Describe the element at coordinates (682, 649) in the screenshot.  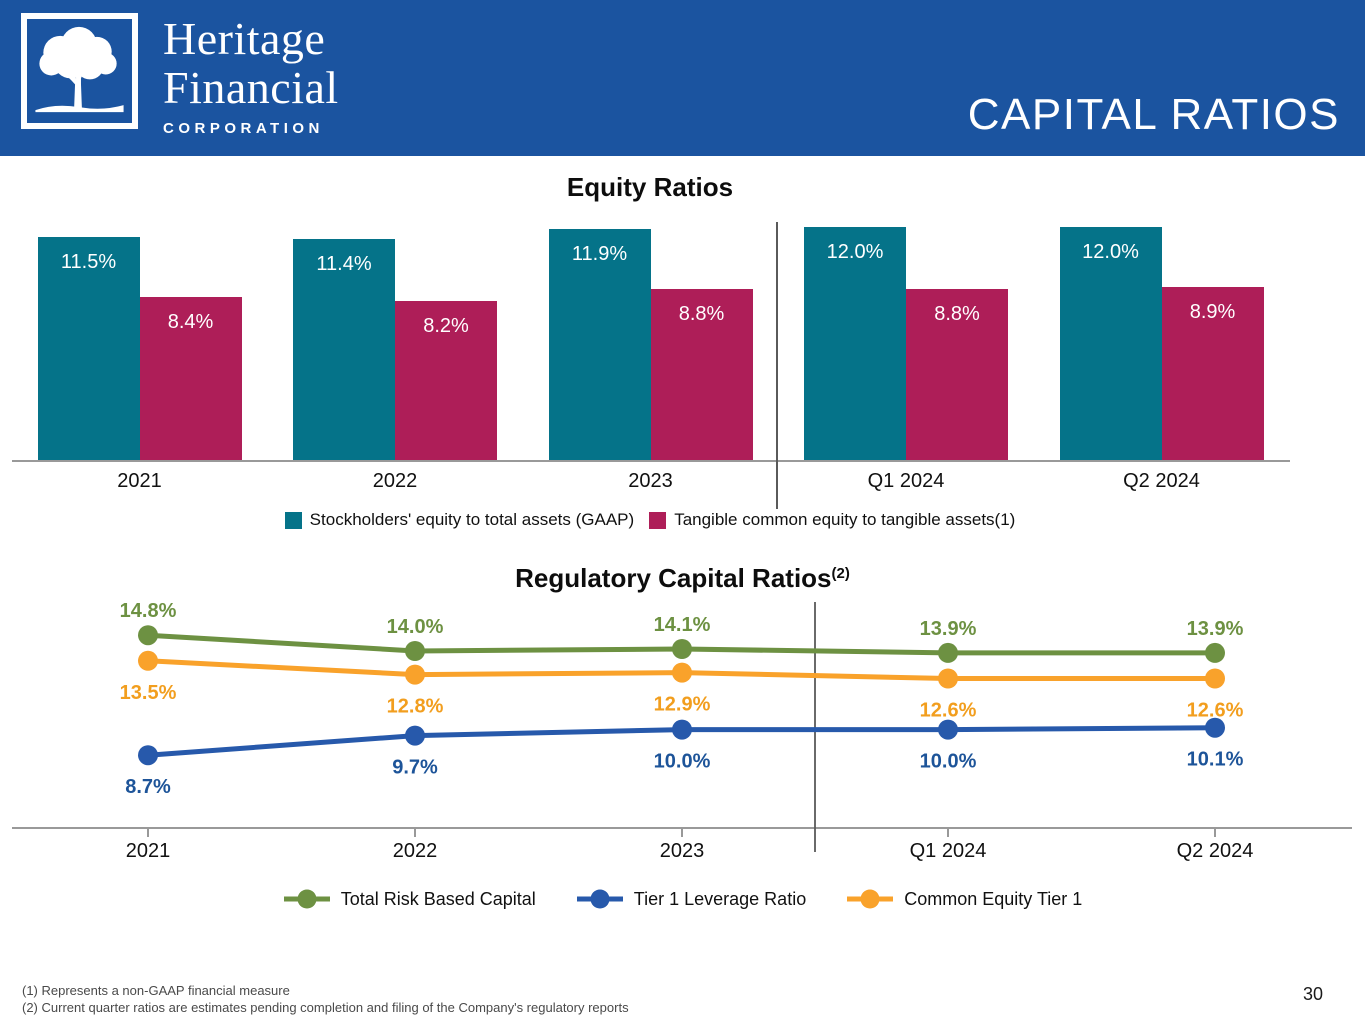
I see `point-total-risk-based-capital-2023` at that location.